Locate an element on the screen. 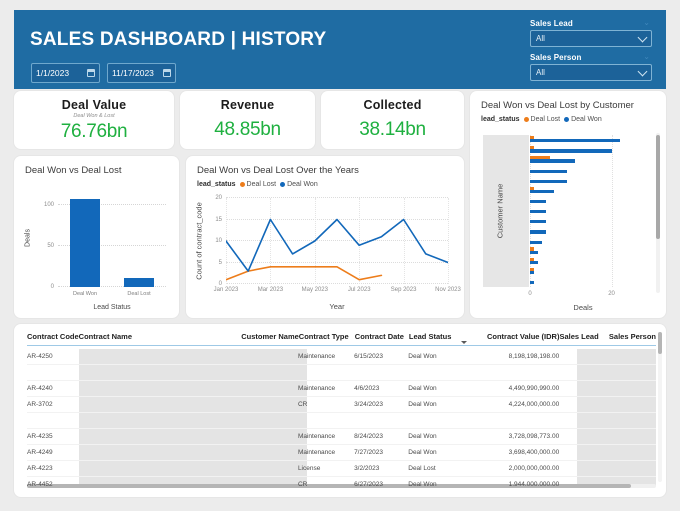  table-horizontal-scrollbar-thumb is located at coordinates (329, 486).